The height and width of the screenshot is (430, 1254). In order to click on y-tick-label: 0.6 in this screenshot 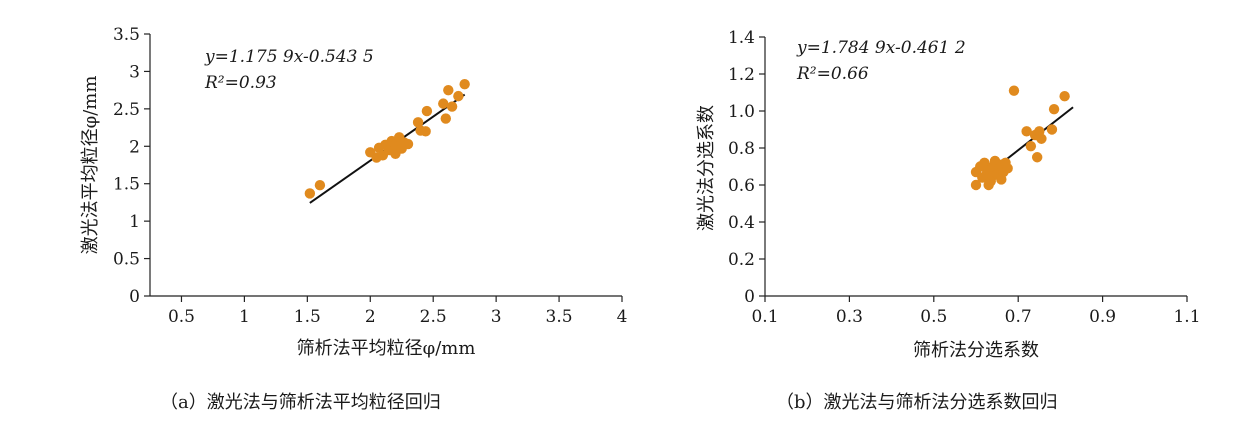, I will do `click(741, 186)`.